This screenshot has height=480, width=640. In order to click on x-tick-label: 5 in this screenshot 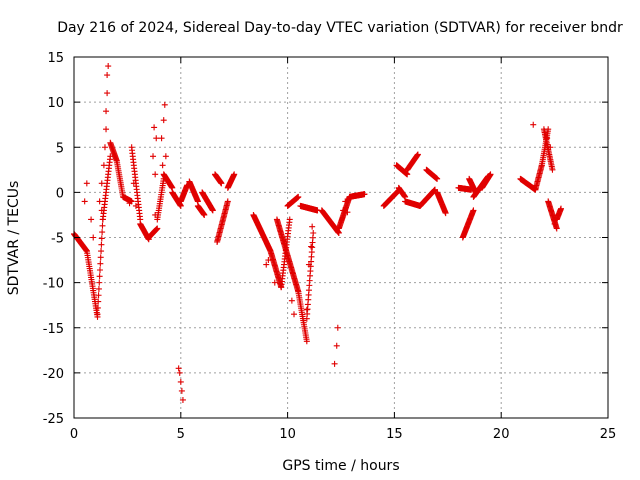, I will do `click(181, 434)`.